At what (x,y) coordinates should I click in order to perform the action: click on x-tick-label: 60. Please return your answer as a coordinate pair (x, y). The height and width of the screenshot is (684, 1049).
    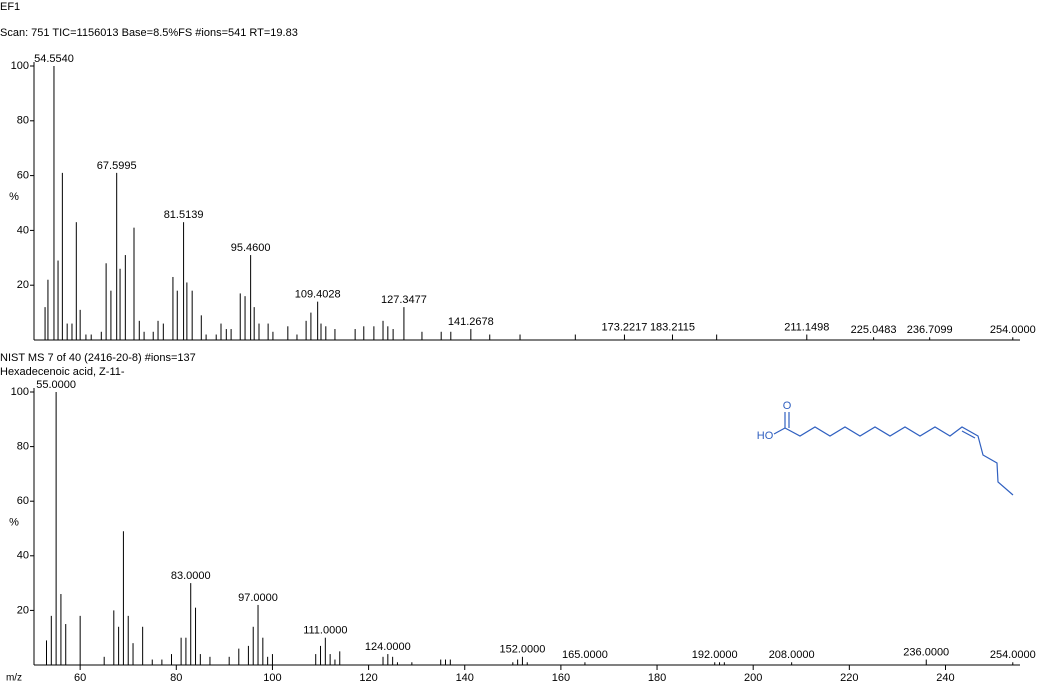
    Looking at the image, I should click on (80, 678).